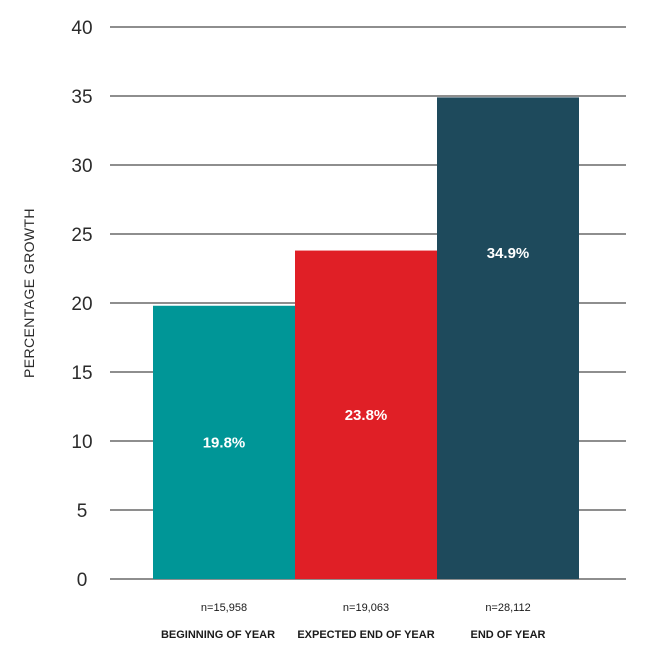 The image size is (645, 646). I want to click on y-tick-label: 0, so click(82, 580).